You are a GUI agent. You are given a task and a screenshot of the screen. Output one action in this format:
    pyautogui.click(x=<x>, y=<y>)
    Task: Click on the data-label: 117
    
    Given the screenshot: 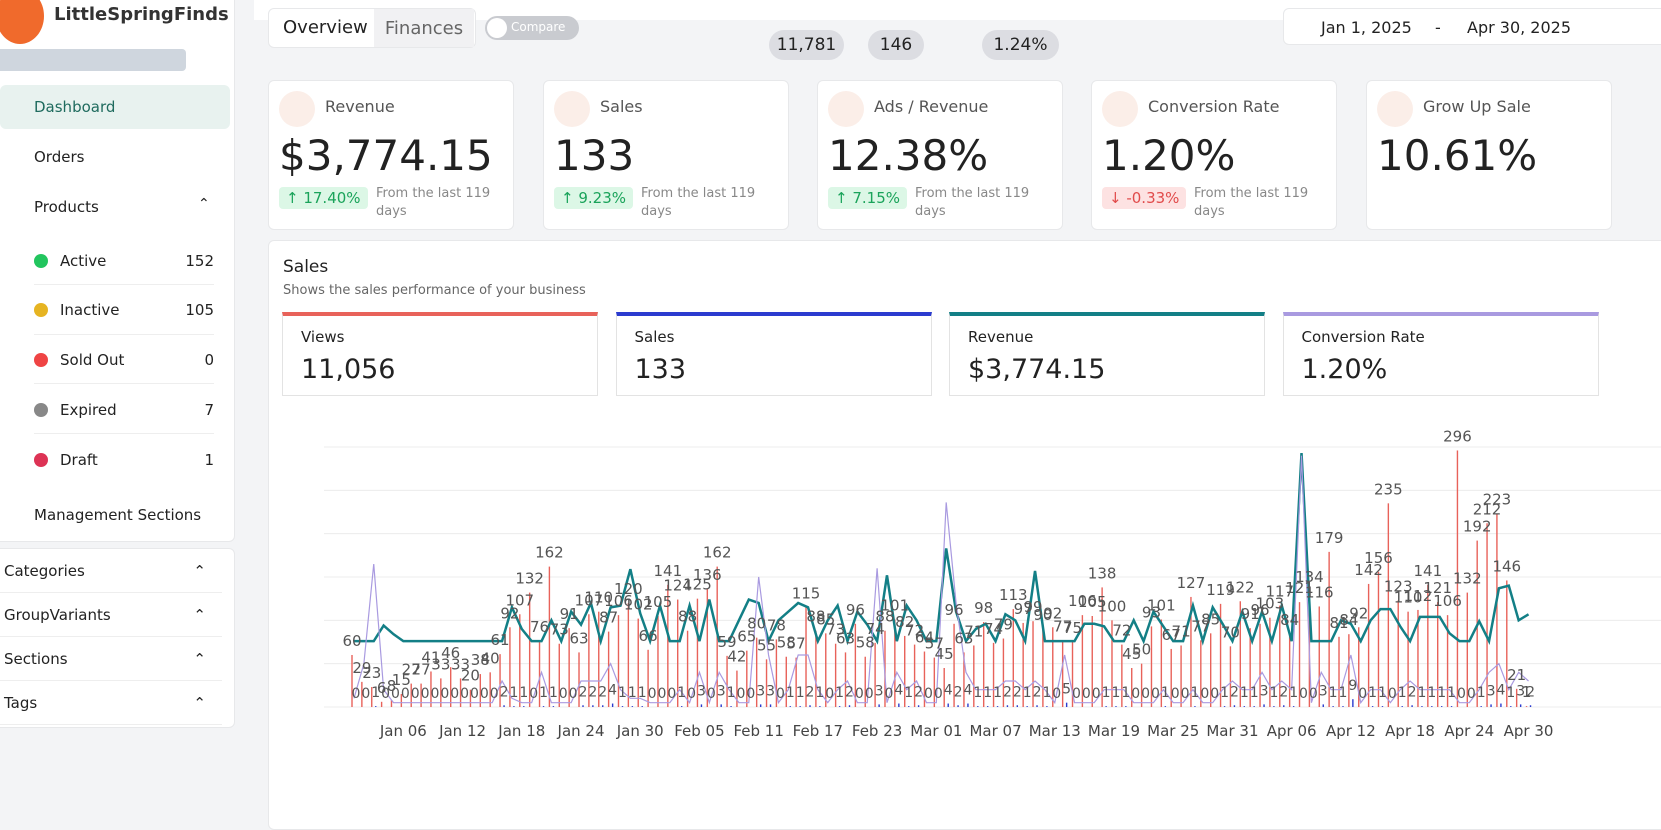 What is the action you would take?
    pyautogui.click(x=1279, y=592)
    